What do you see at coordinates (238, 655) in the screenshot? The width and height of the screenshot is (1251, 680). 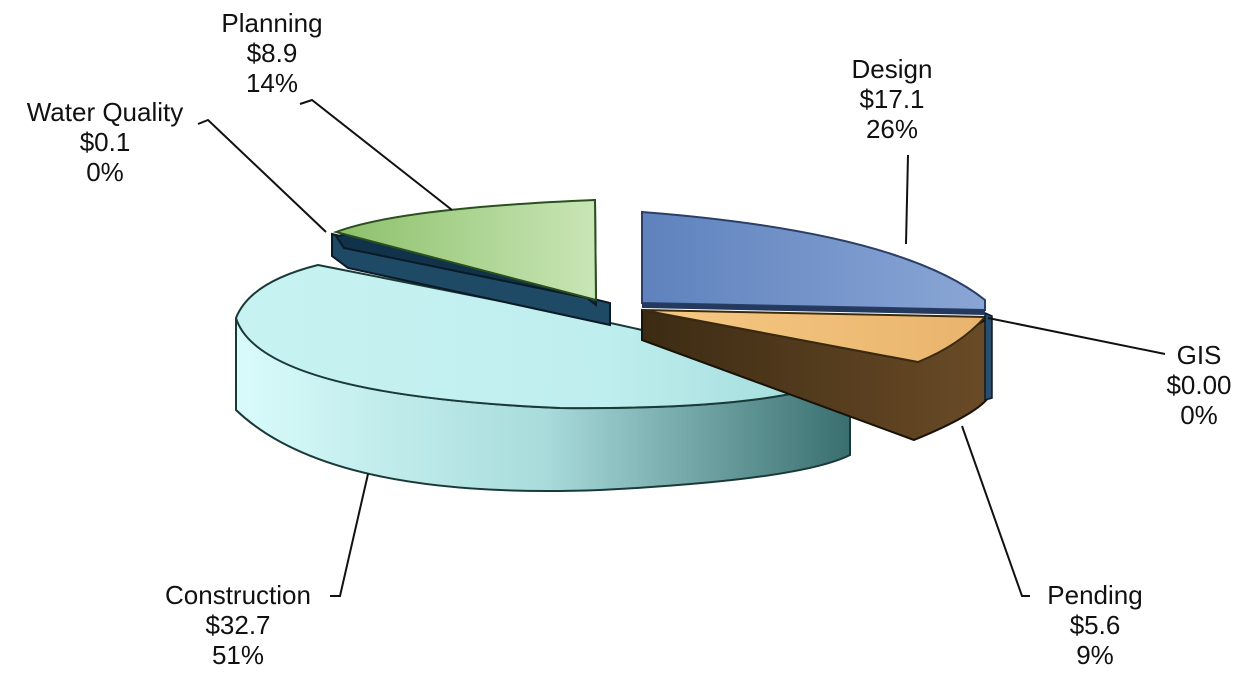 I see `label-construction-percent: 51%` at bounding box center [238, 655].